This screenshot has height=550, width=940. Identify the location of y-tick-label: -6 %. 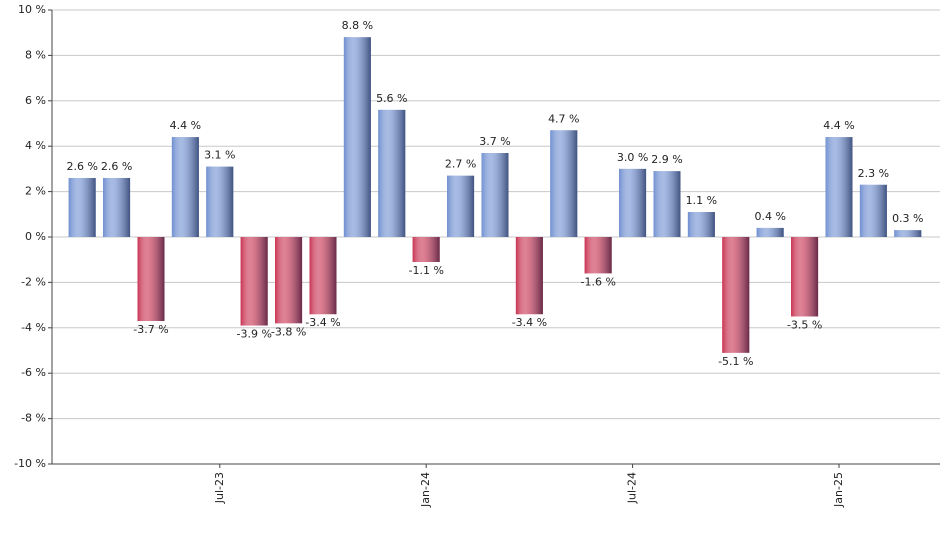
(33, 372).